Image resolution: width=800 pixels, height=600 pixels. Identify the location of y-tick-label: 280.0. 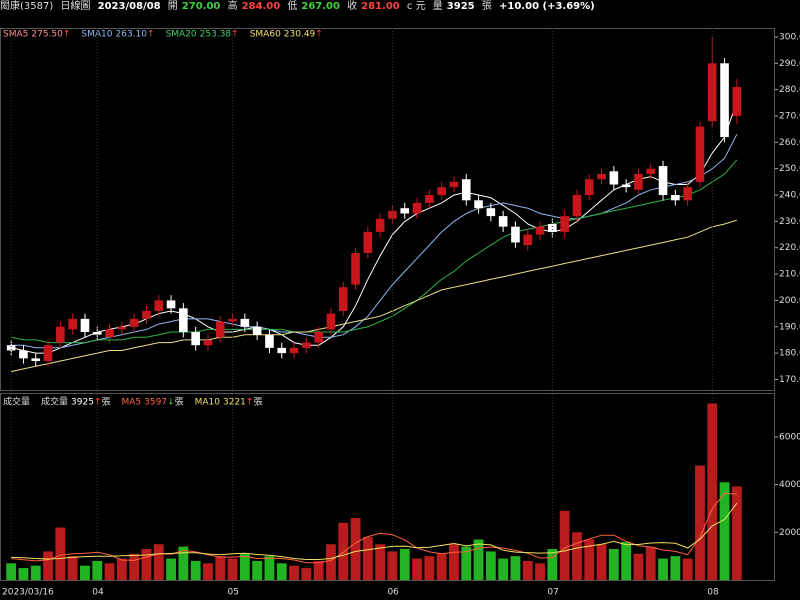
(789, 90).